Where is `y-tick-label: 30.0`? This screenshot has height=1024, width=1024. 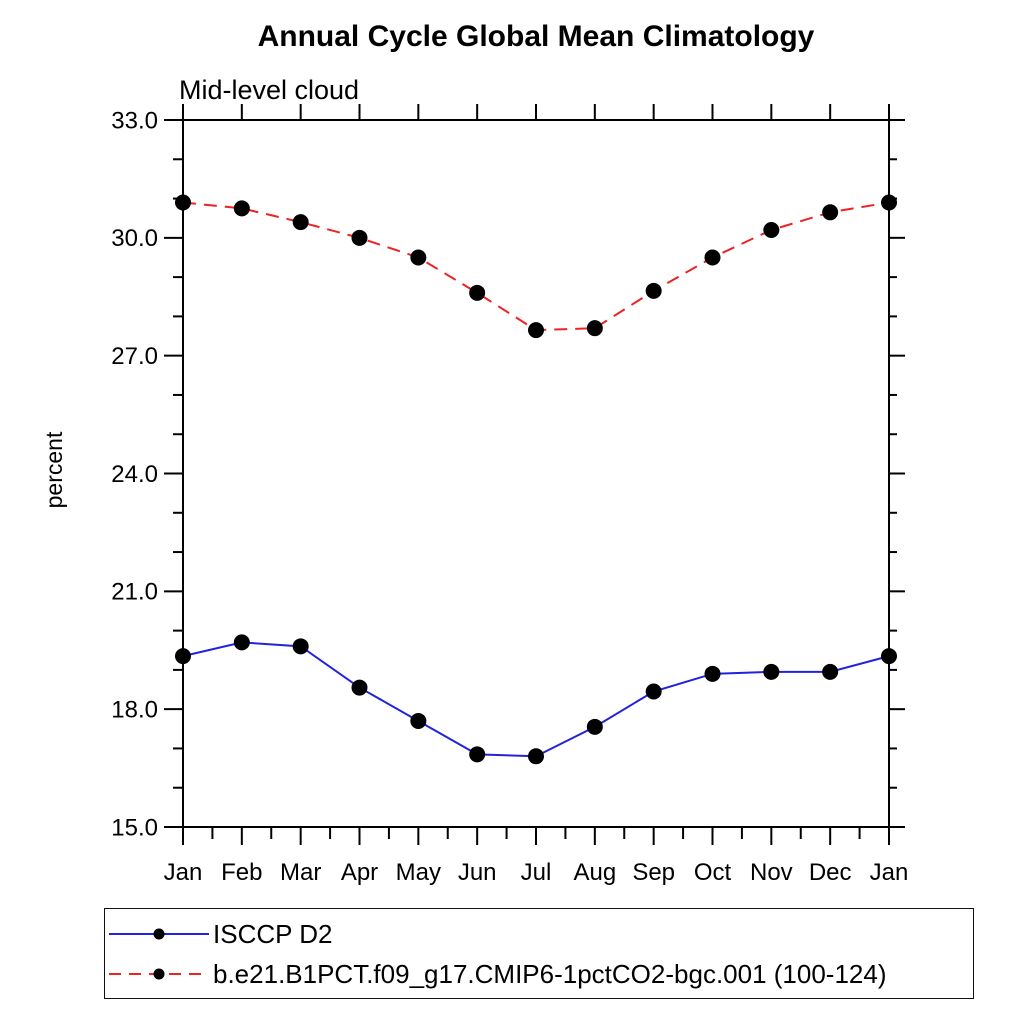
y-tick-label: 30.0 is located at coordinates (134, 238).